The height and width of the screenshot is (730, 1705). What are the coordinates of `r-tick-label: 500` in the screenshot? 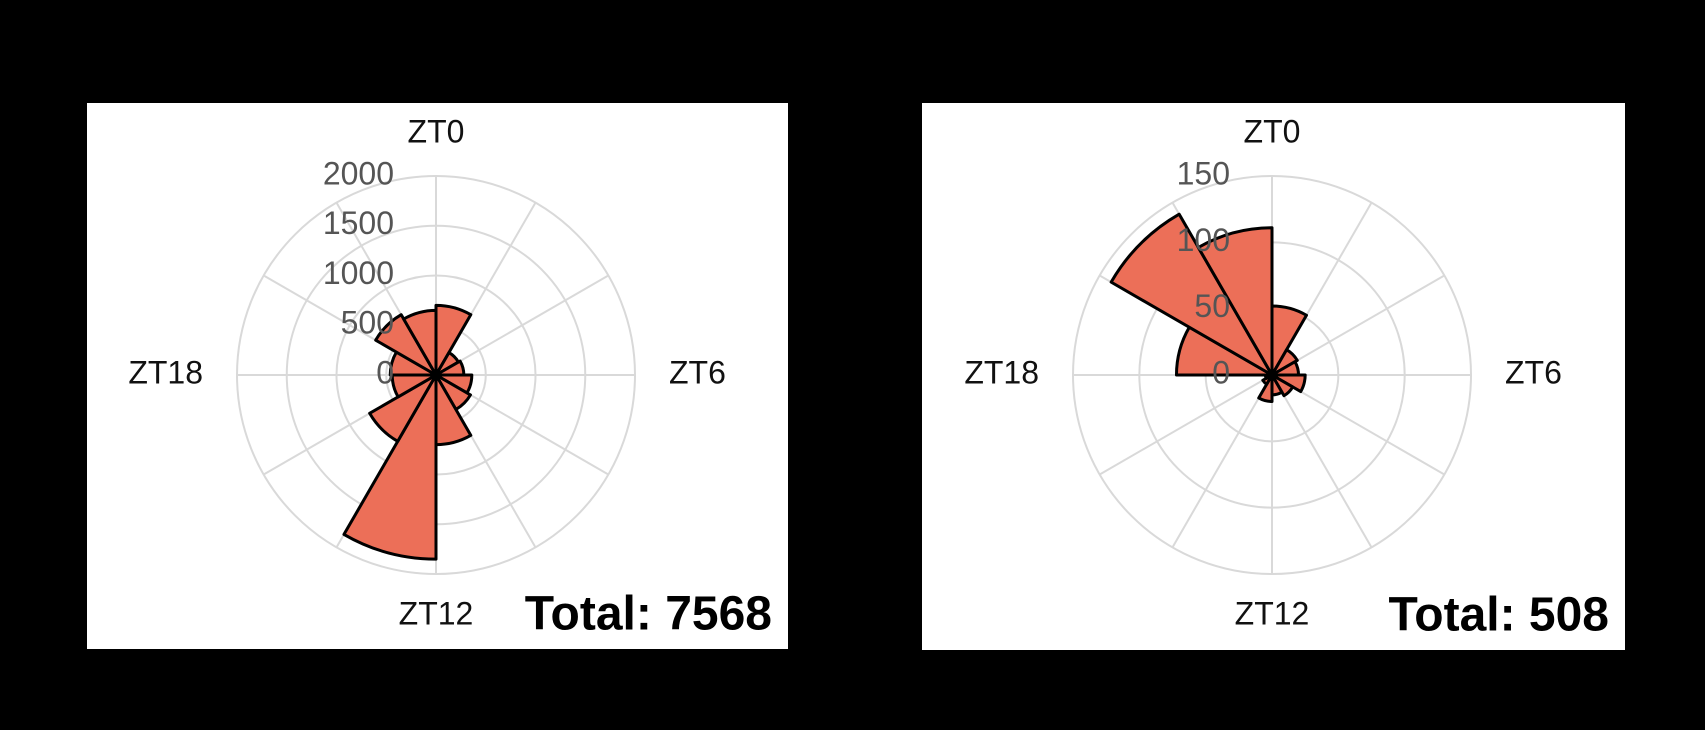 It's located at (367, 323).